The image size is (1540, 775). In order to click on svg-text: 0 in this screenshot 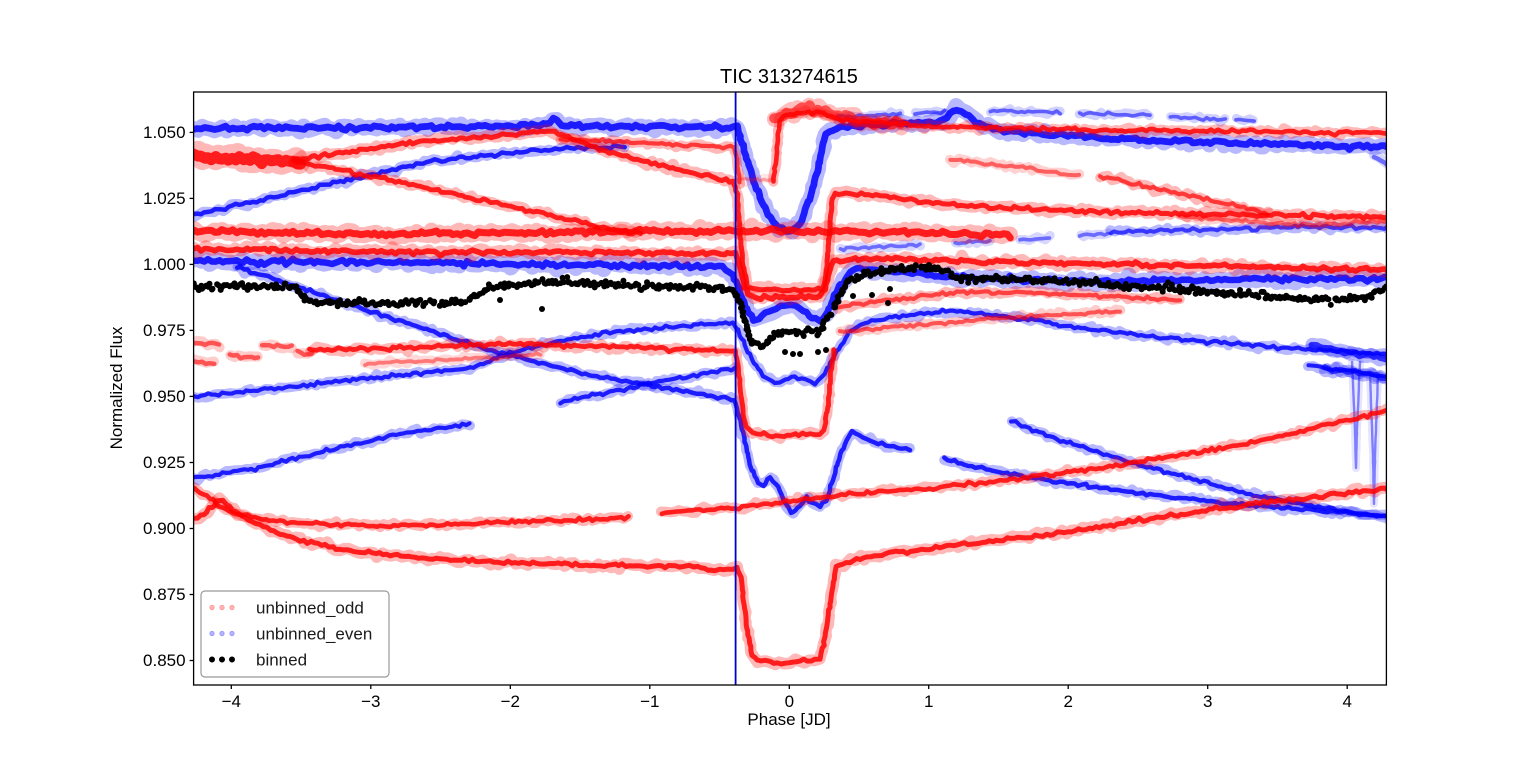, I will do `click(789, 701)`.